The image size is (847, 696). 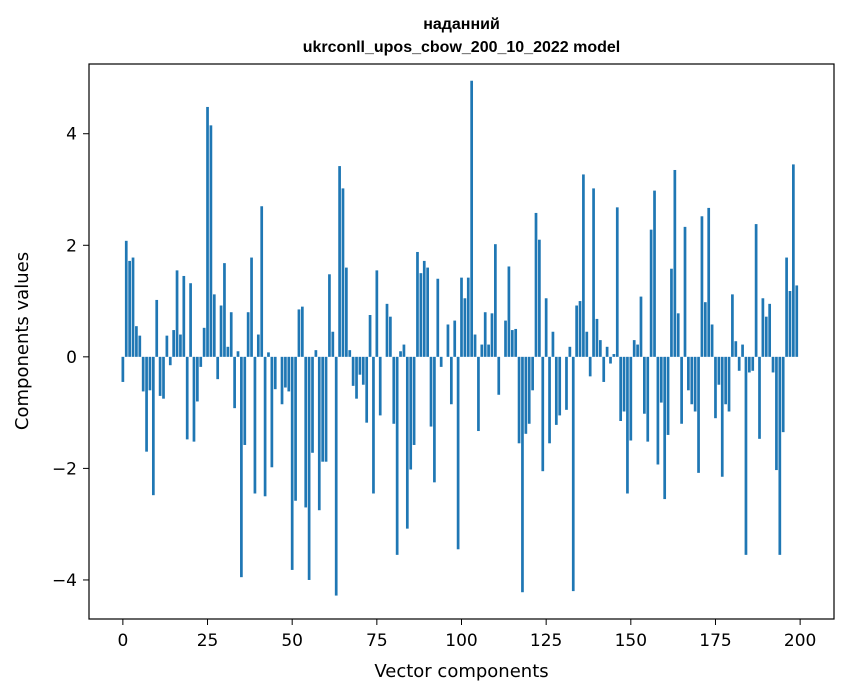 What do you see at coordinates (64, 469) in the screenshot?
I see `y-tick-label: −2` at bounding box center [64, 469].